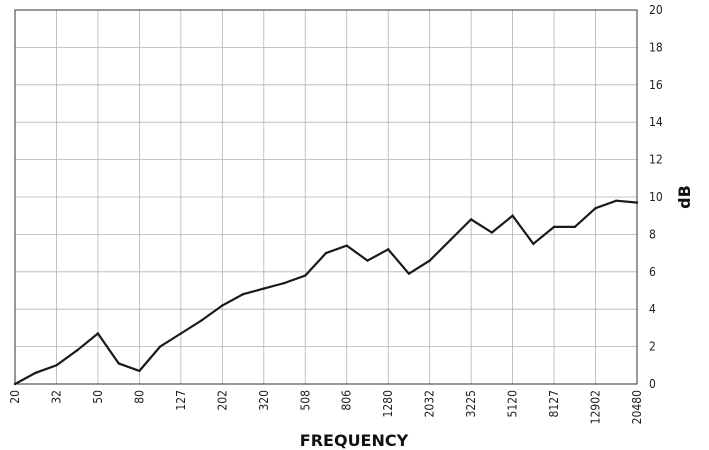 The image size is (709, 450). I want to click on x-tick-label: 508, so click(305, 400).